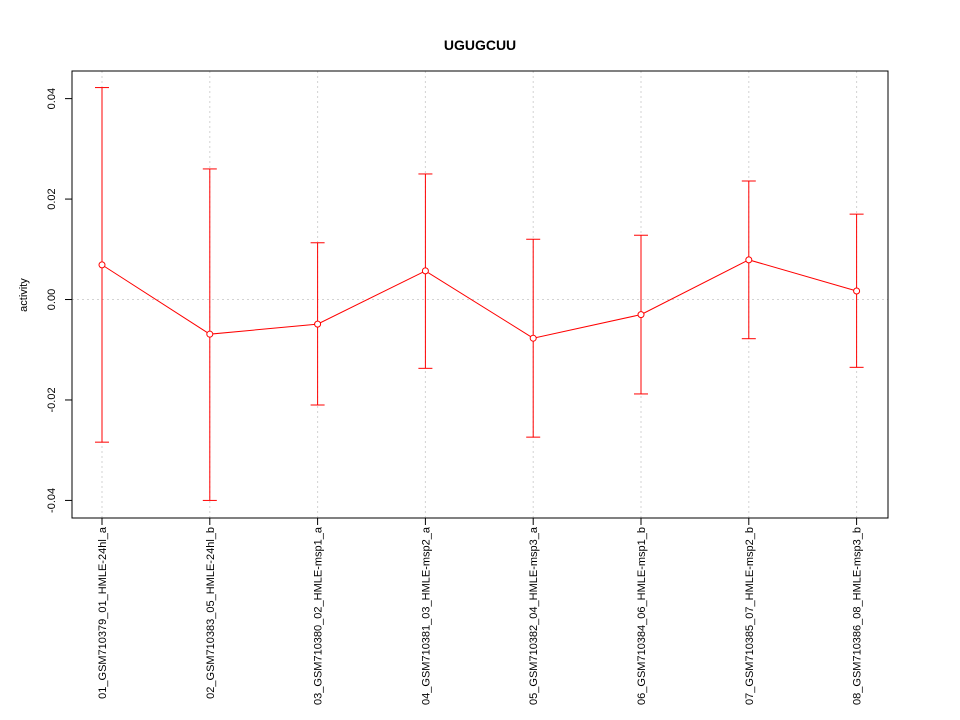  Describe the element at coordinates (24, 295) in the screenshot. I see `y-axis-label: activity` at that location.